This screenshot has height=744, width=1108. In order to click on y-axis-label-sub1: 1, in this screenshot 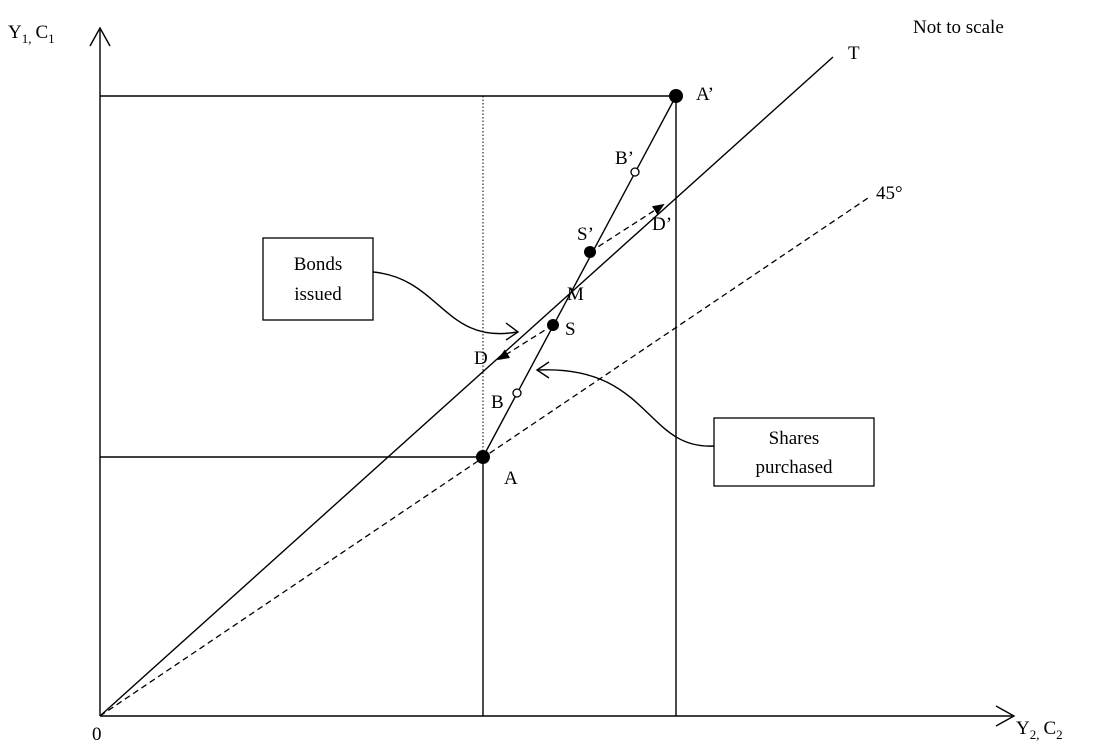, I will do `click(27, 38)`.